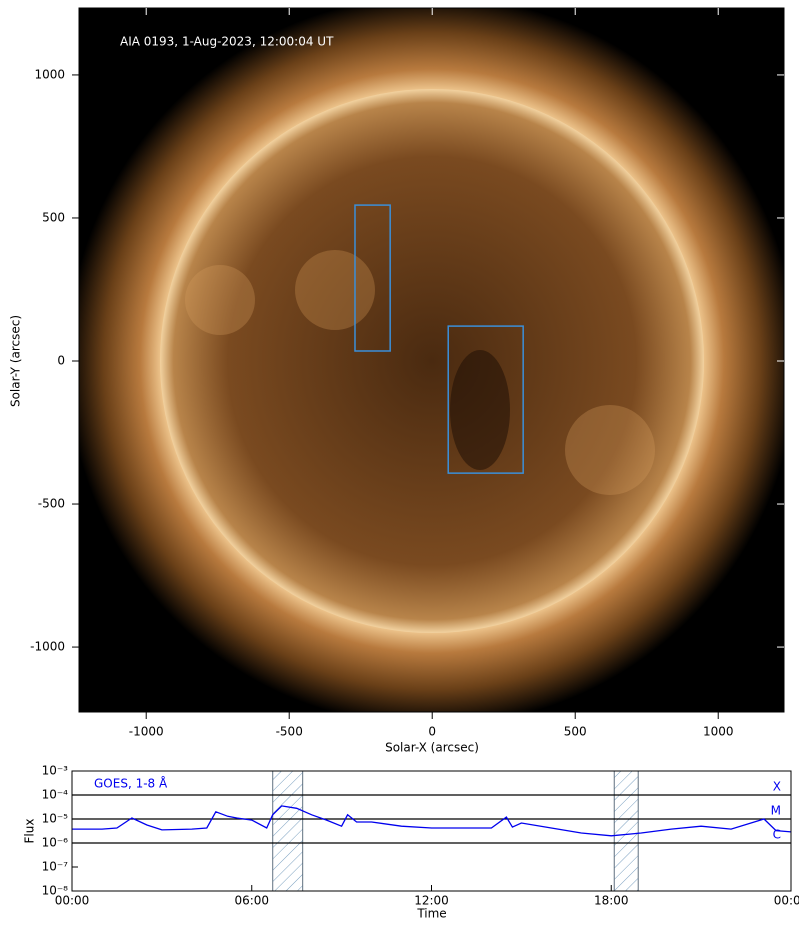 This screenshot has width=799, height=939. What do you see at coordinates (777, 835) in the screenshot?
I see `flare-level-label: C` at bounding box center [777, 835].